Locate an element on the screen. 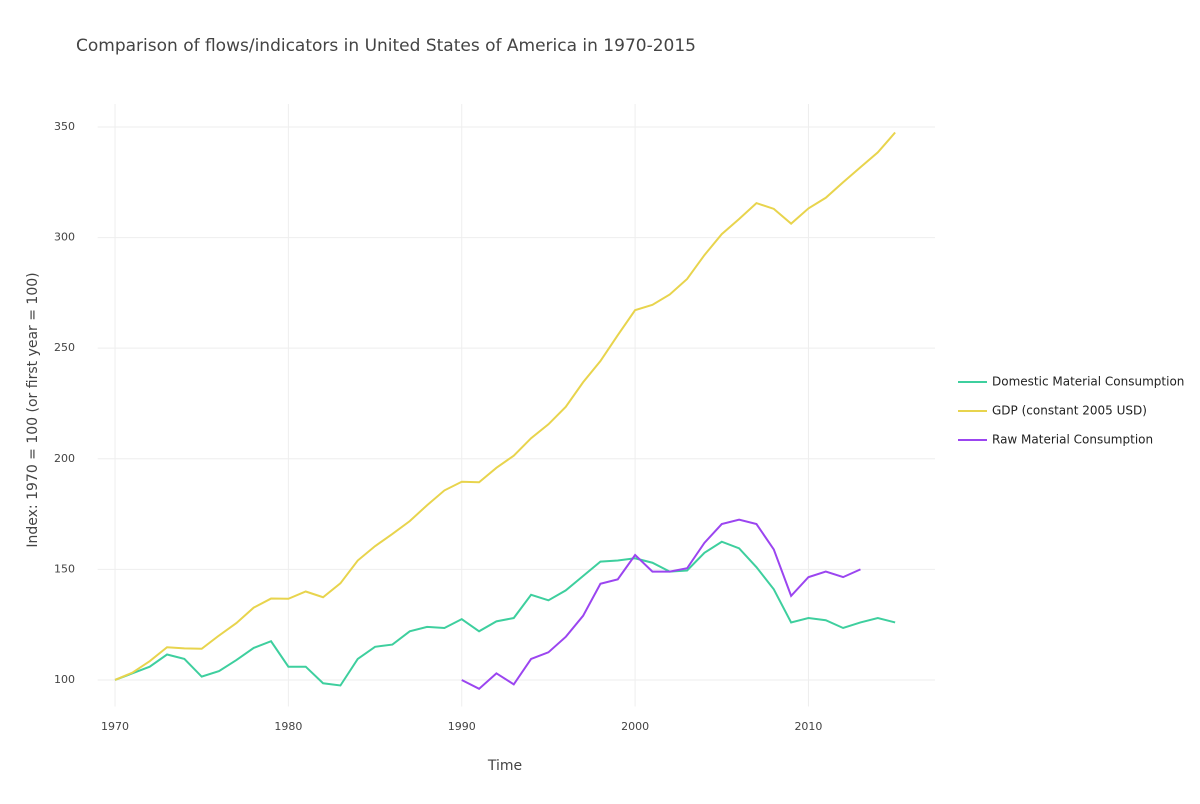 The height and width of the screenshot is (804, 1200). x-tick-label: 2000 is located at coordinates (635, 726).